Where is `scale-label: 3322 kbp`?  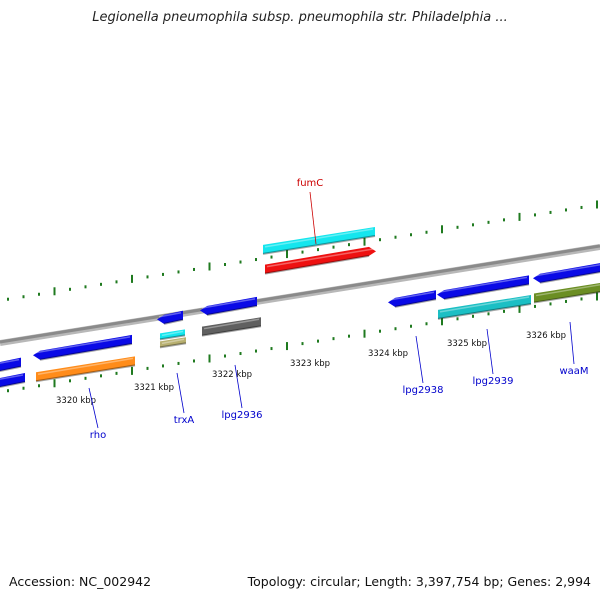 scale-label: 3322 kbp is located at coordinates (232, 375).